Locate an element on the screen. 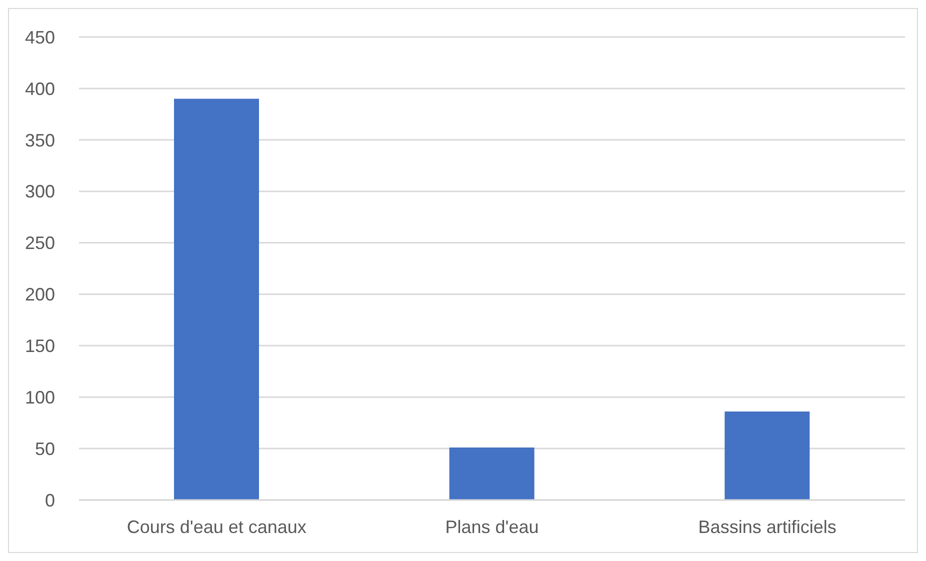  y-tick-label: 150 is located at coordinates (39, 346).